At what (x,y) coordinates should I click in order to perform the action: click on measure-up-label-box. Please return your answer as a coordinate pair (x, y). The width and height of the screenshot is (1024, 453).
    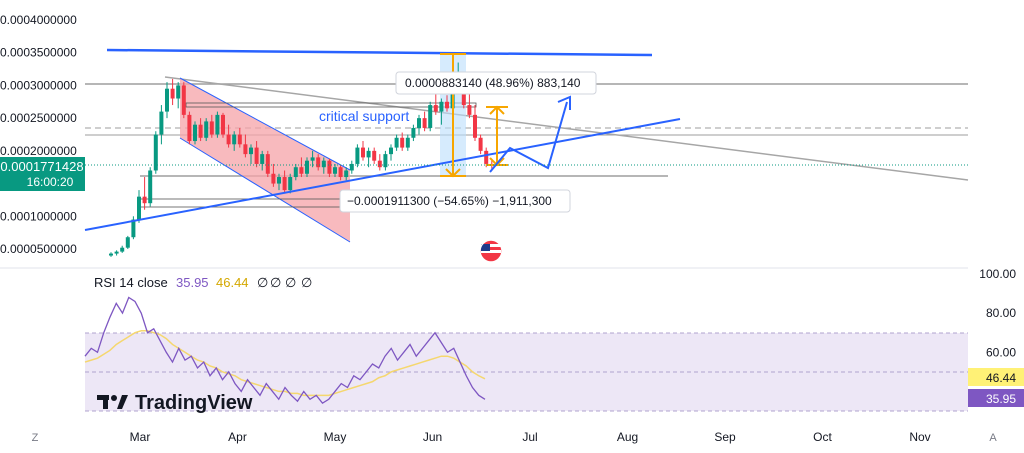
    Looking at the image, I should click on (496, 83).